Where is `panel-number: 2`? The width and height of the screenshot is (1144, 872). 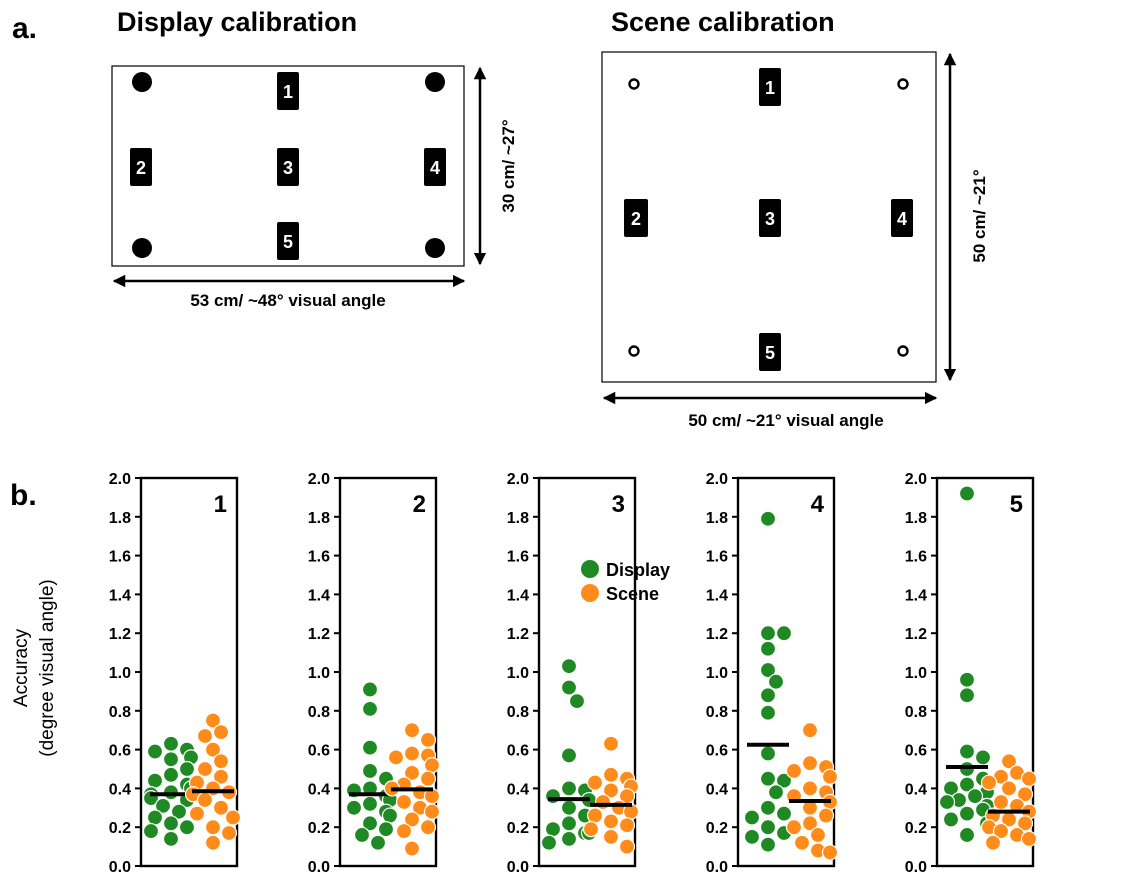 panel-number: 2 is located at coordinates (419, 504).